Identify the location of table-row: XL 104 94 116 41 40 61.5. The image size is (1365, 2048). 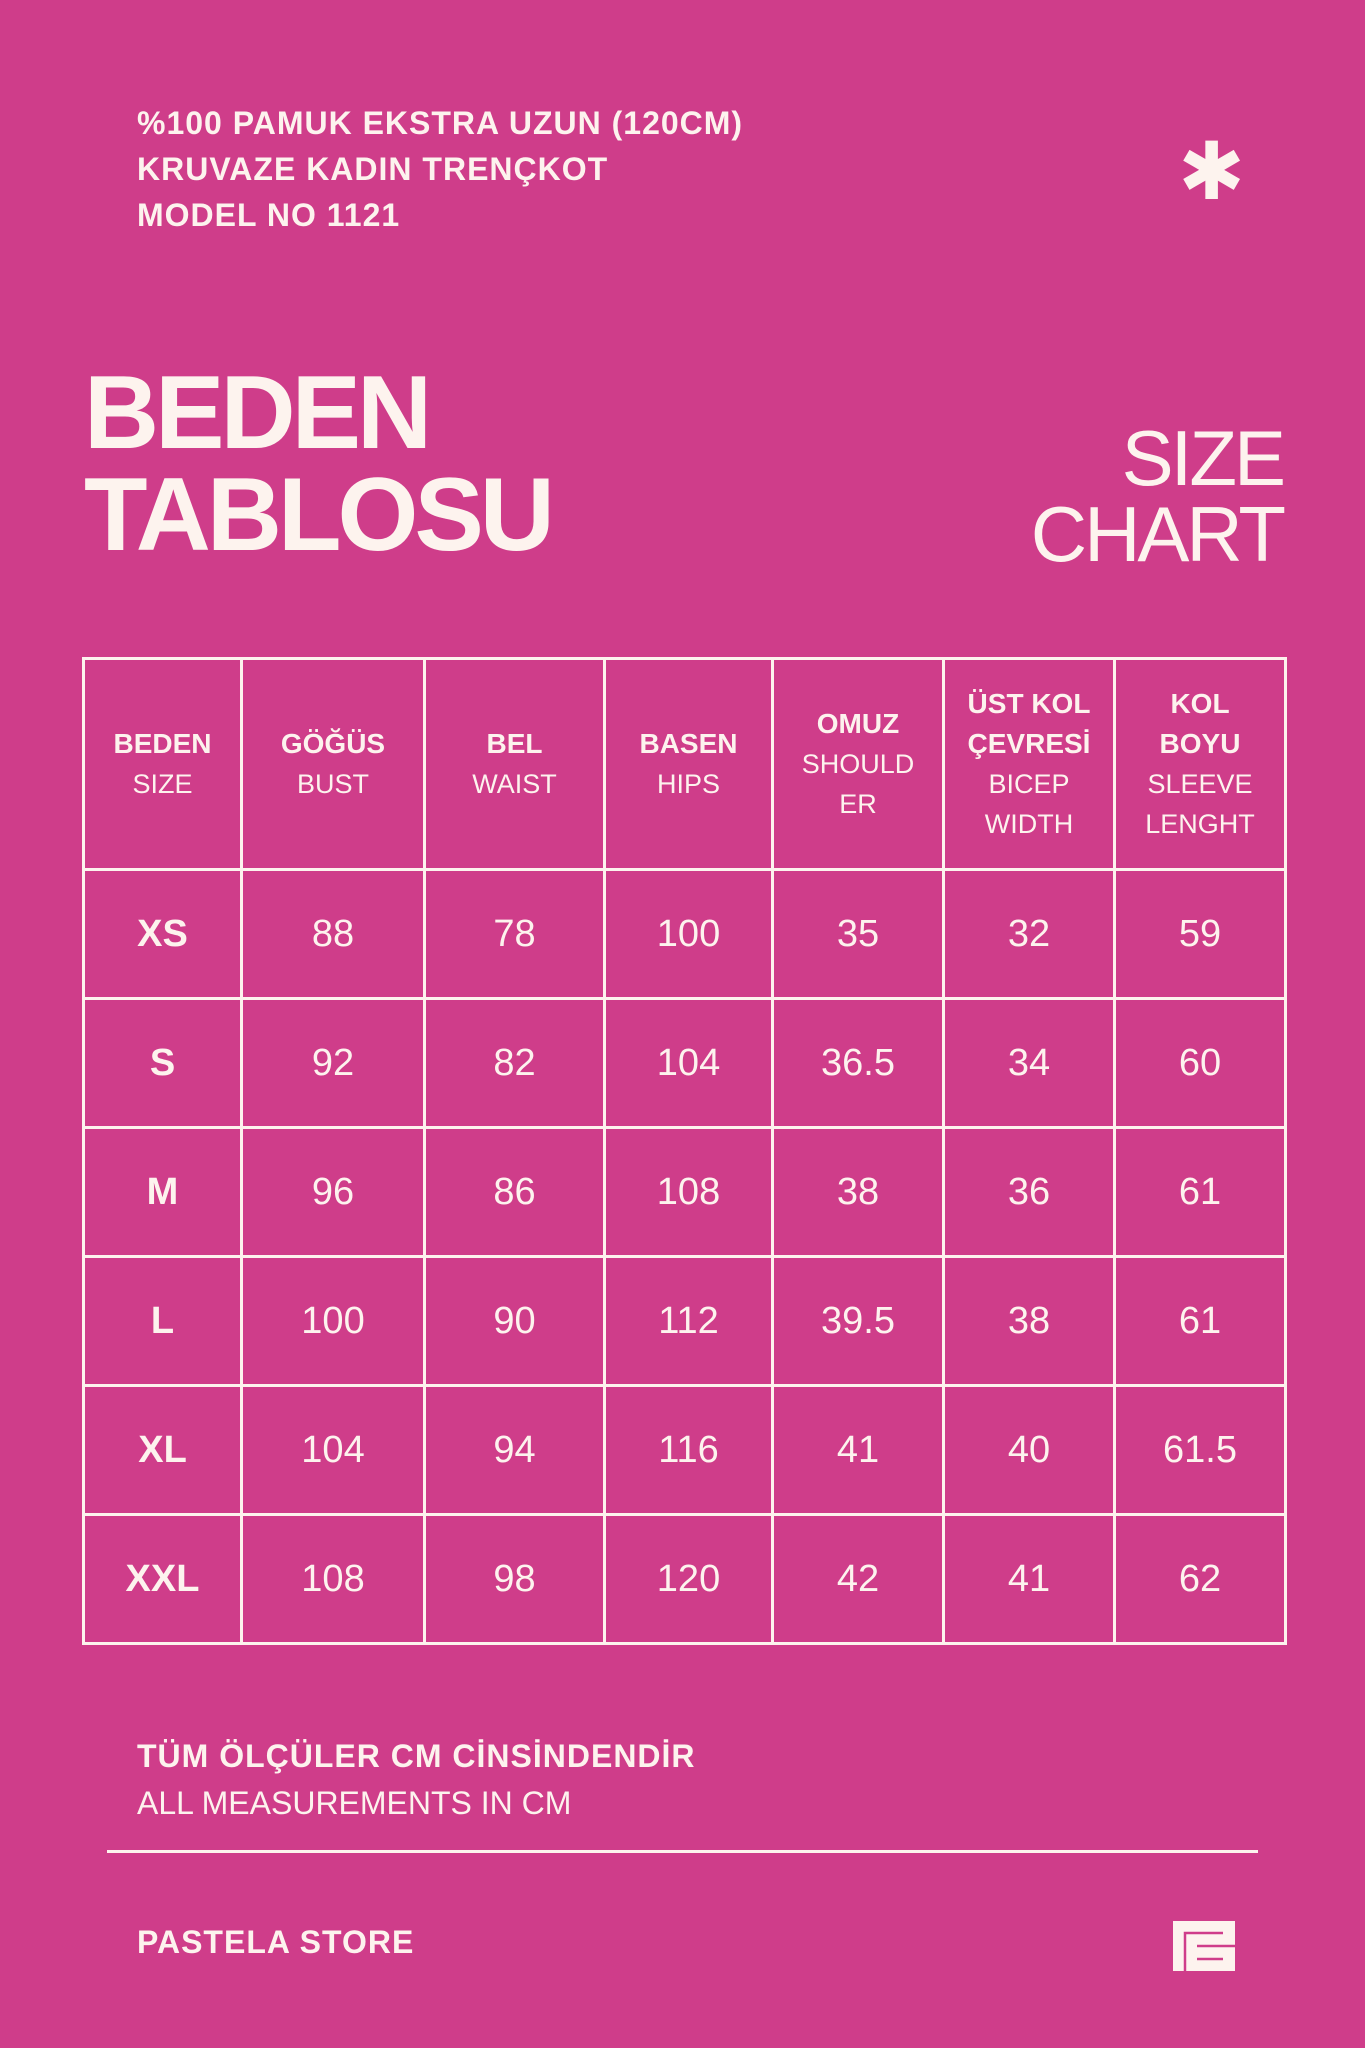
(684, 1450).